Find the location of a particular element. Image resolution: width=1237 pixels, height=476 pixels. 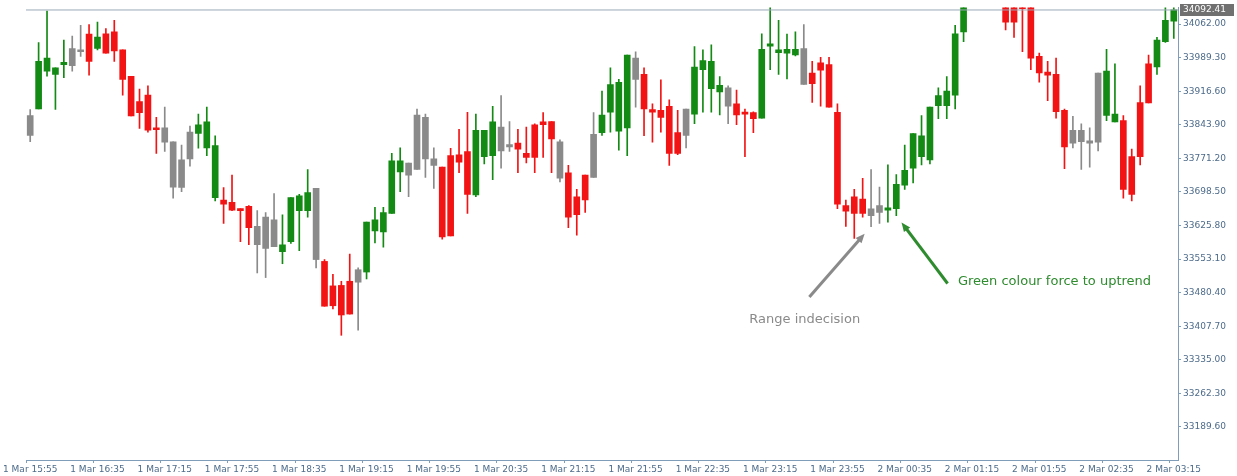

y-tick-label: 33480.40 is located at coordinates (1205, 291).